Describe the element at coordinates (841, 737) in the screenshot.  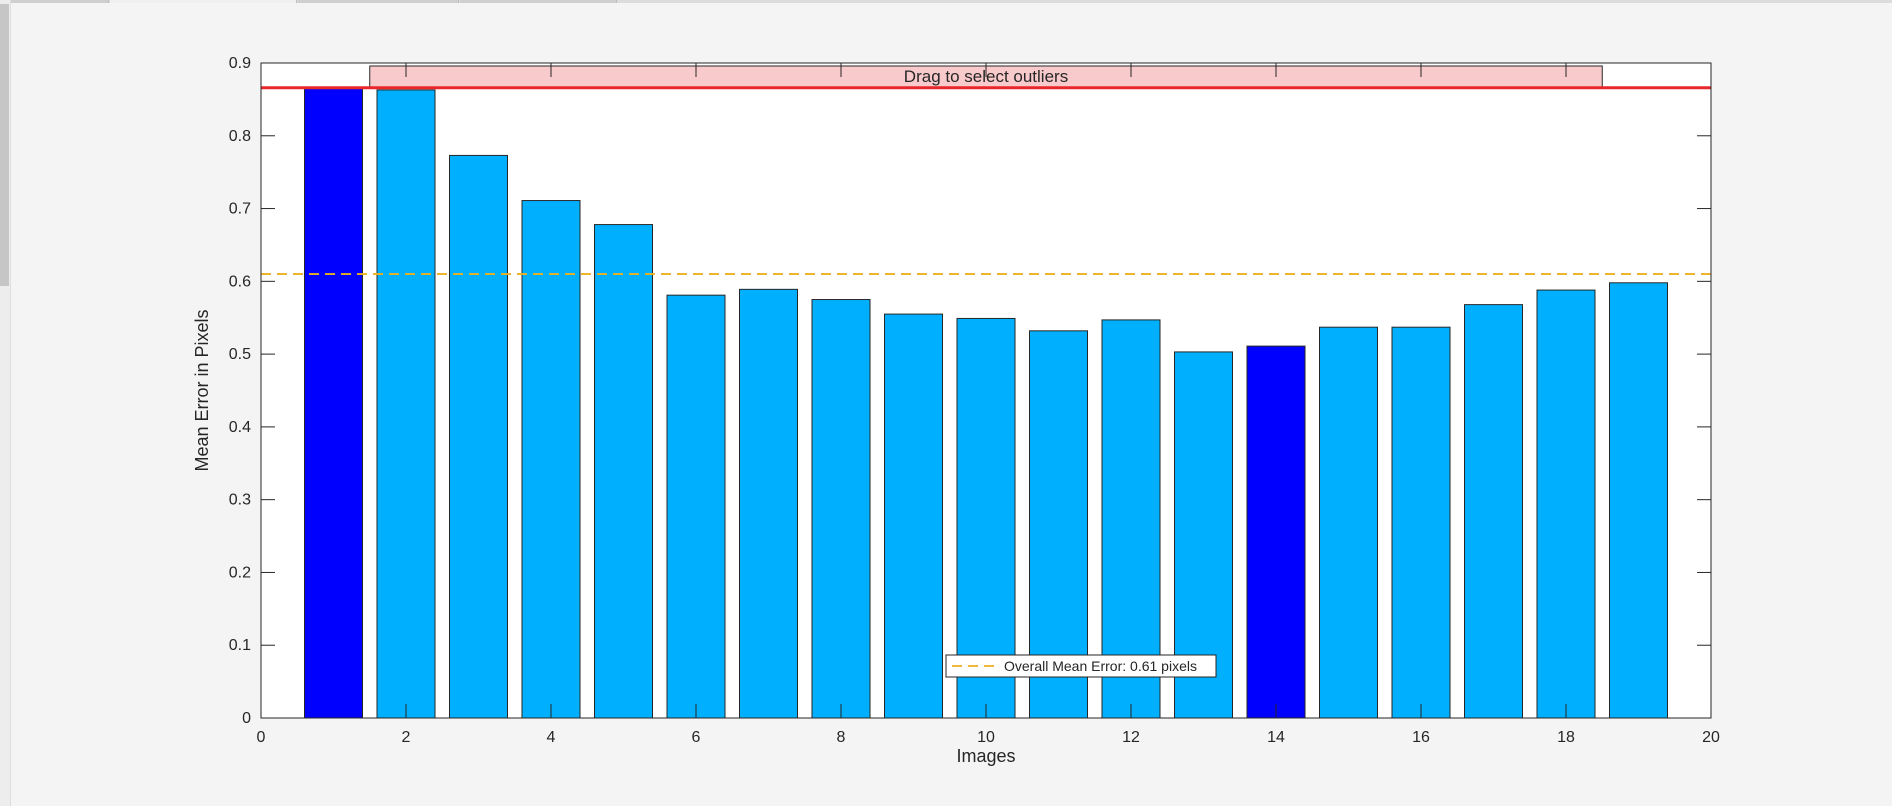
I see `x-tick-label: 8` at that location.